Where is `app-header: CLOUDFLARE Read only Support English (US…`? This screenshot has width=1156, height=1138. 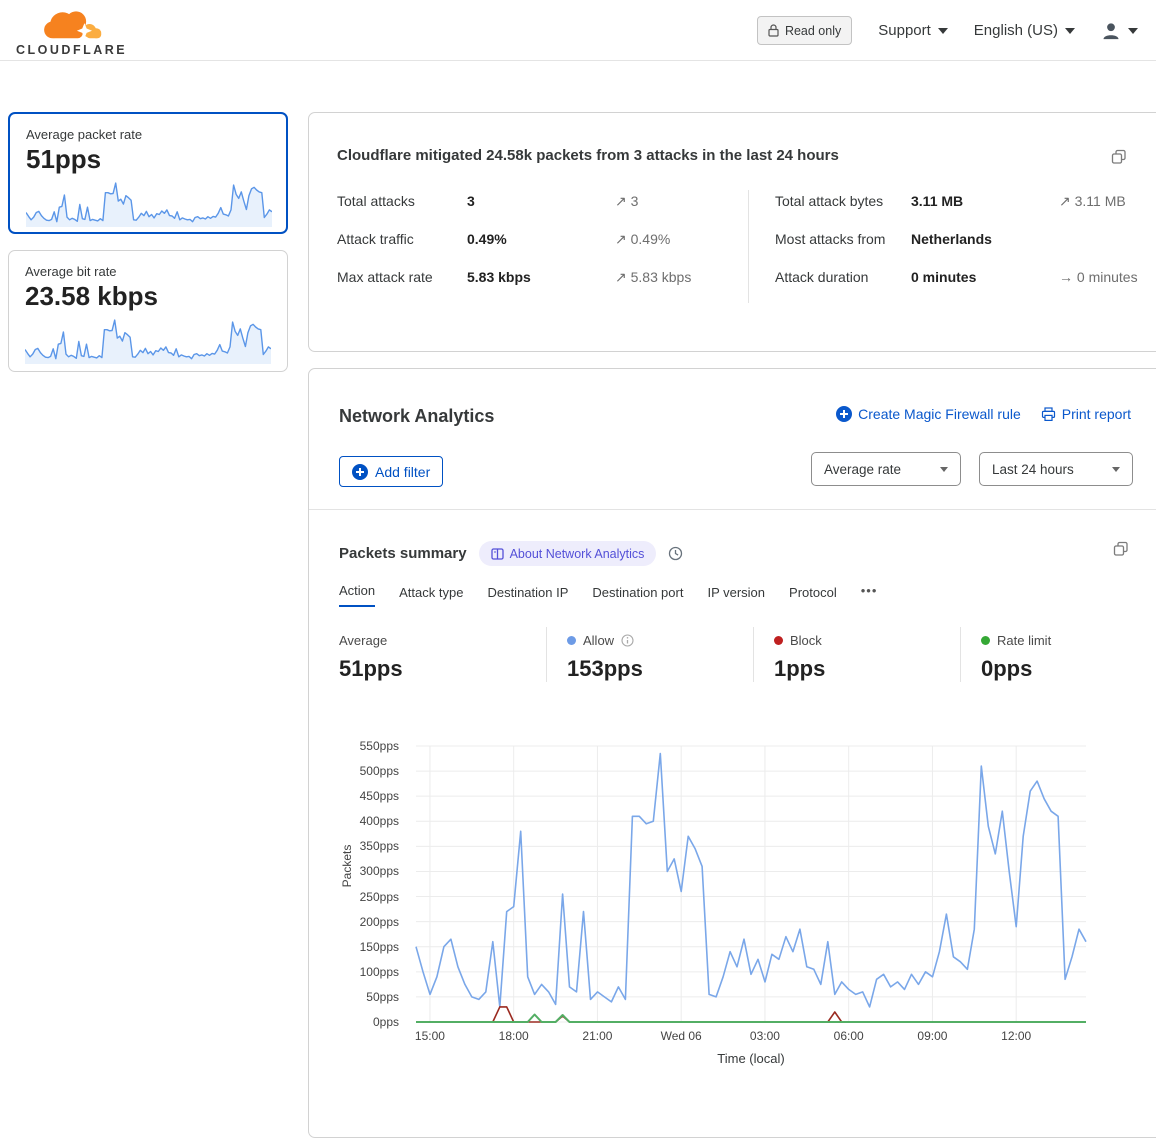
app-header: CLOUDFLARE Read only Support English (US… is located at coordinates (578, 30).